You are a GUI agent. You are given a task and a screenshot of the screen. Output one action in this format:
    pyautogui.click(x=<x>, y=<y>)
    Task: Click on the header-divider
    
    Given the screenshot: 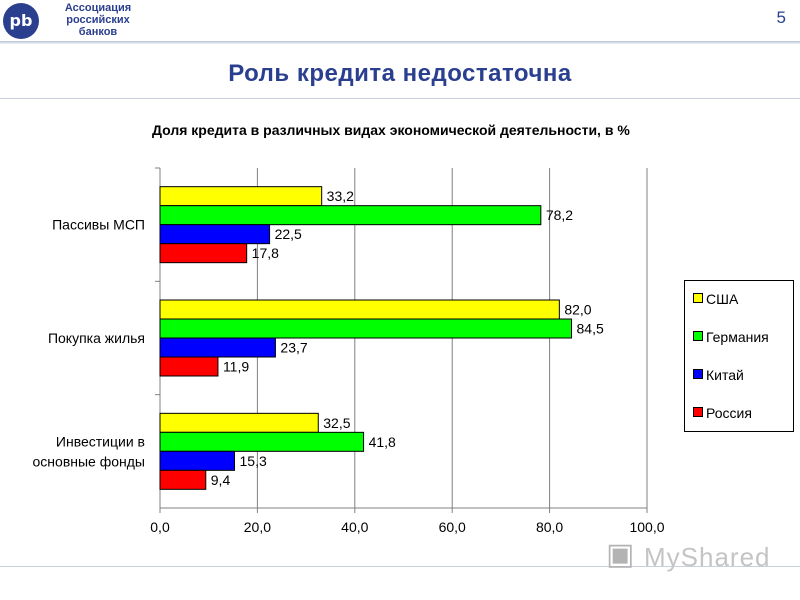 What is the action you would take?
    pyautogui.click(x=400, y=42)
    